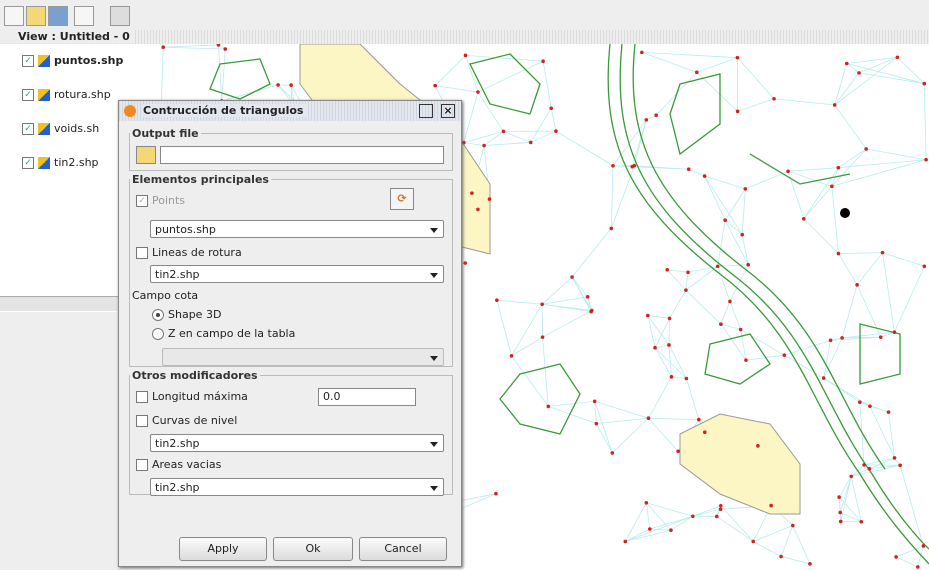 The height and width of the screenshot is (570, 929). Describe the element at coordinates (225, 110) in the screenshot. I see `dialog-title: Contrucción de triangulos` at that location.